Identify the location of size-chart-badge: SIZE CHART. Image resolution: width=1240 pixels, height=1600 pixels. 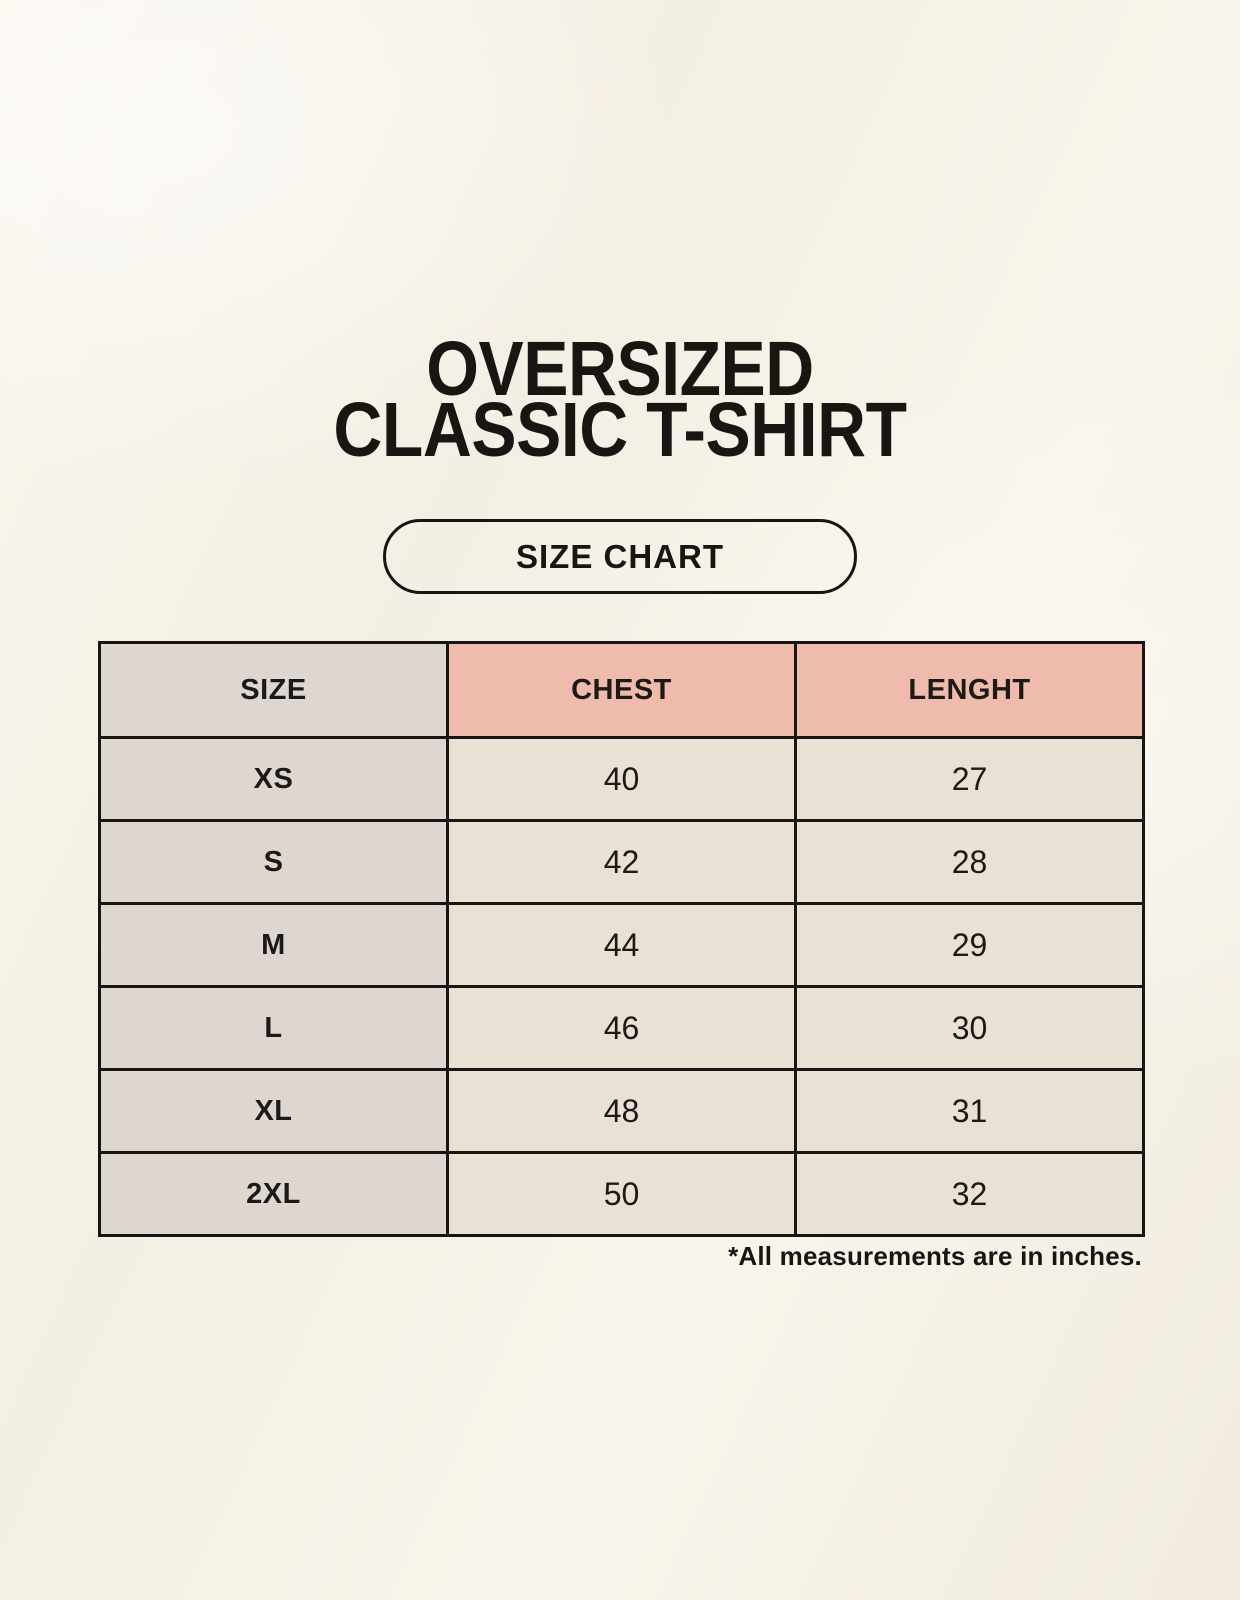
(620, 556).